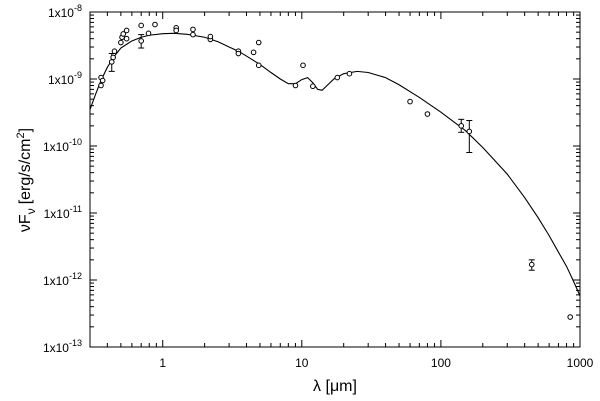  Describe the element at coordinates (302, 363) in the screenshot. I see `x-tick-label: 10` at that location.